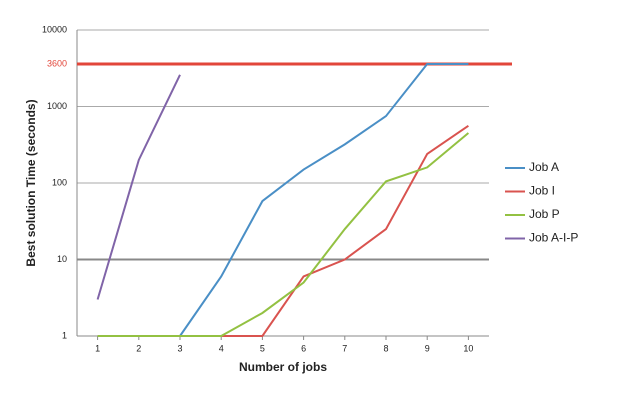 The width and height of the screenshot is (623, 401). What do you see at coordinates (57, 106) in the screenshot?
I see `y-tick-label: 1000` at bounding box center [57, 106].